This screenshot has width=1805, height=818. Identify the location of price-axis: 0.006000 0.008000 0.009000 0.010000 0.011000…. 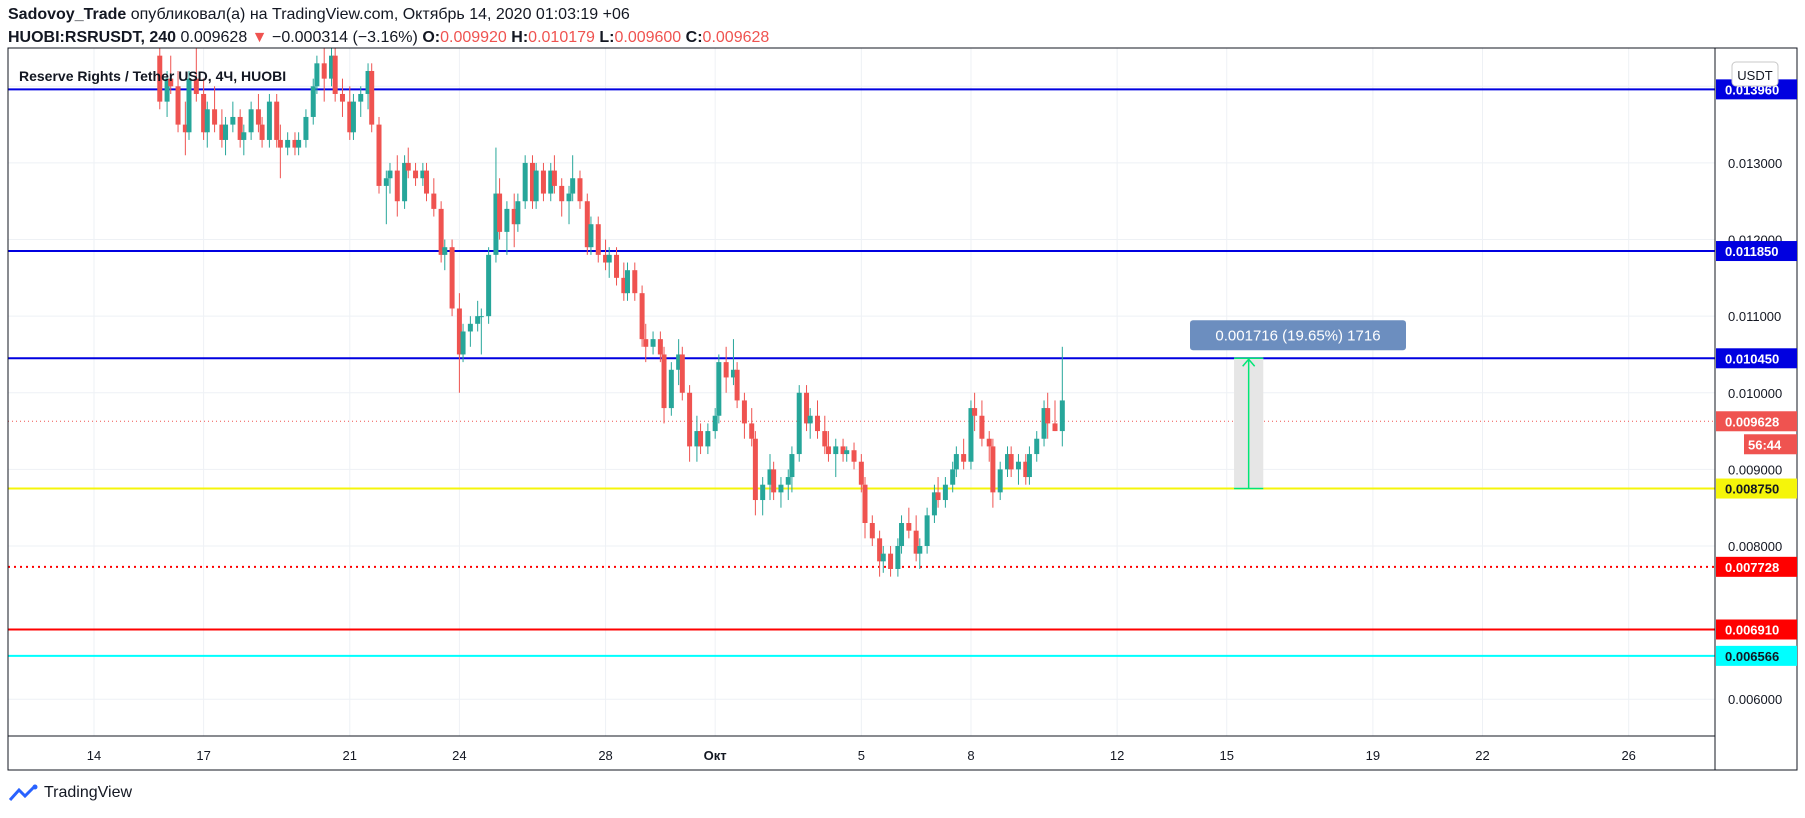
(1755, 393).